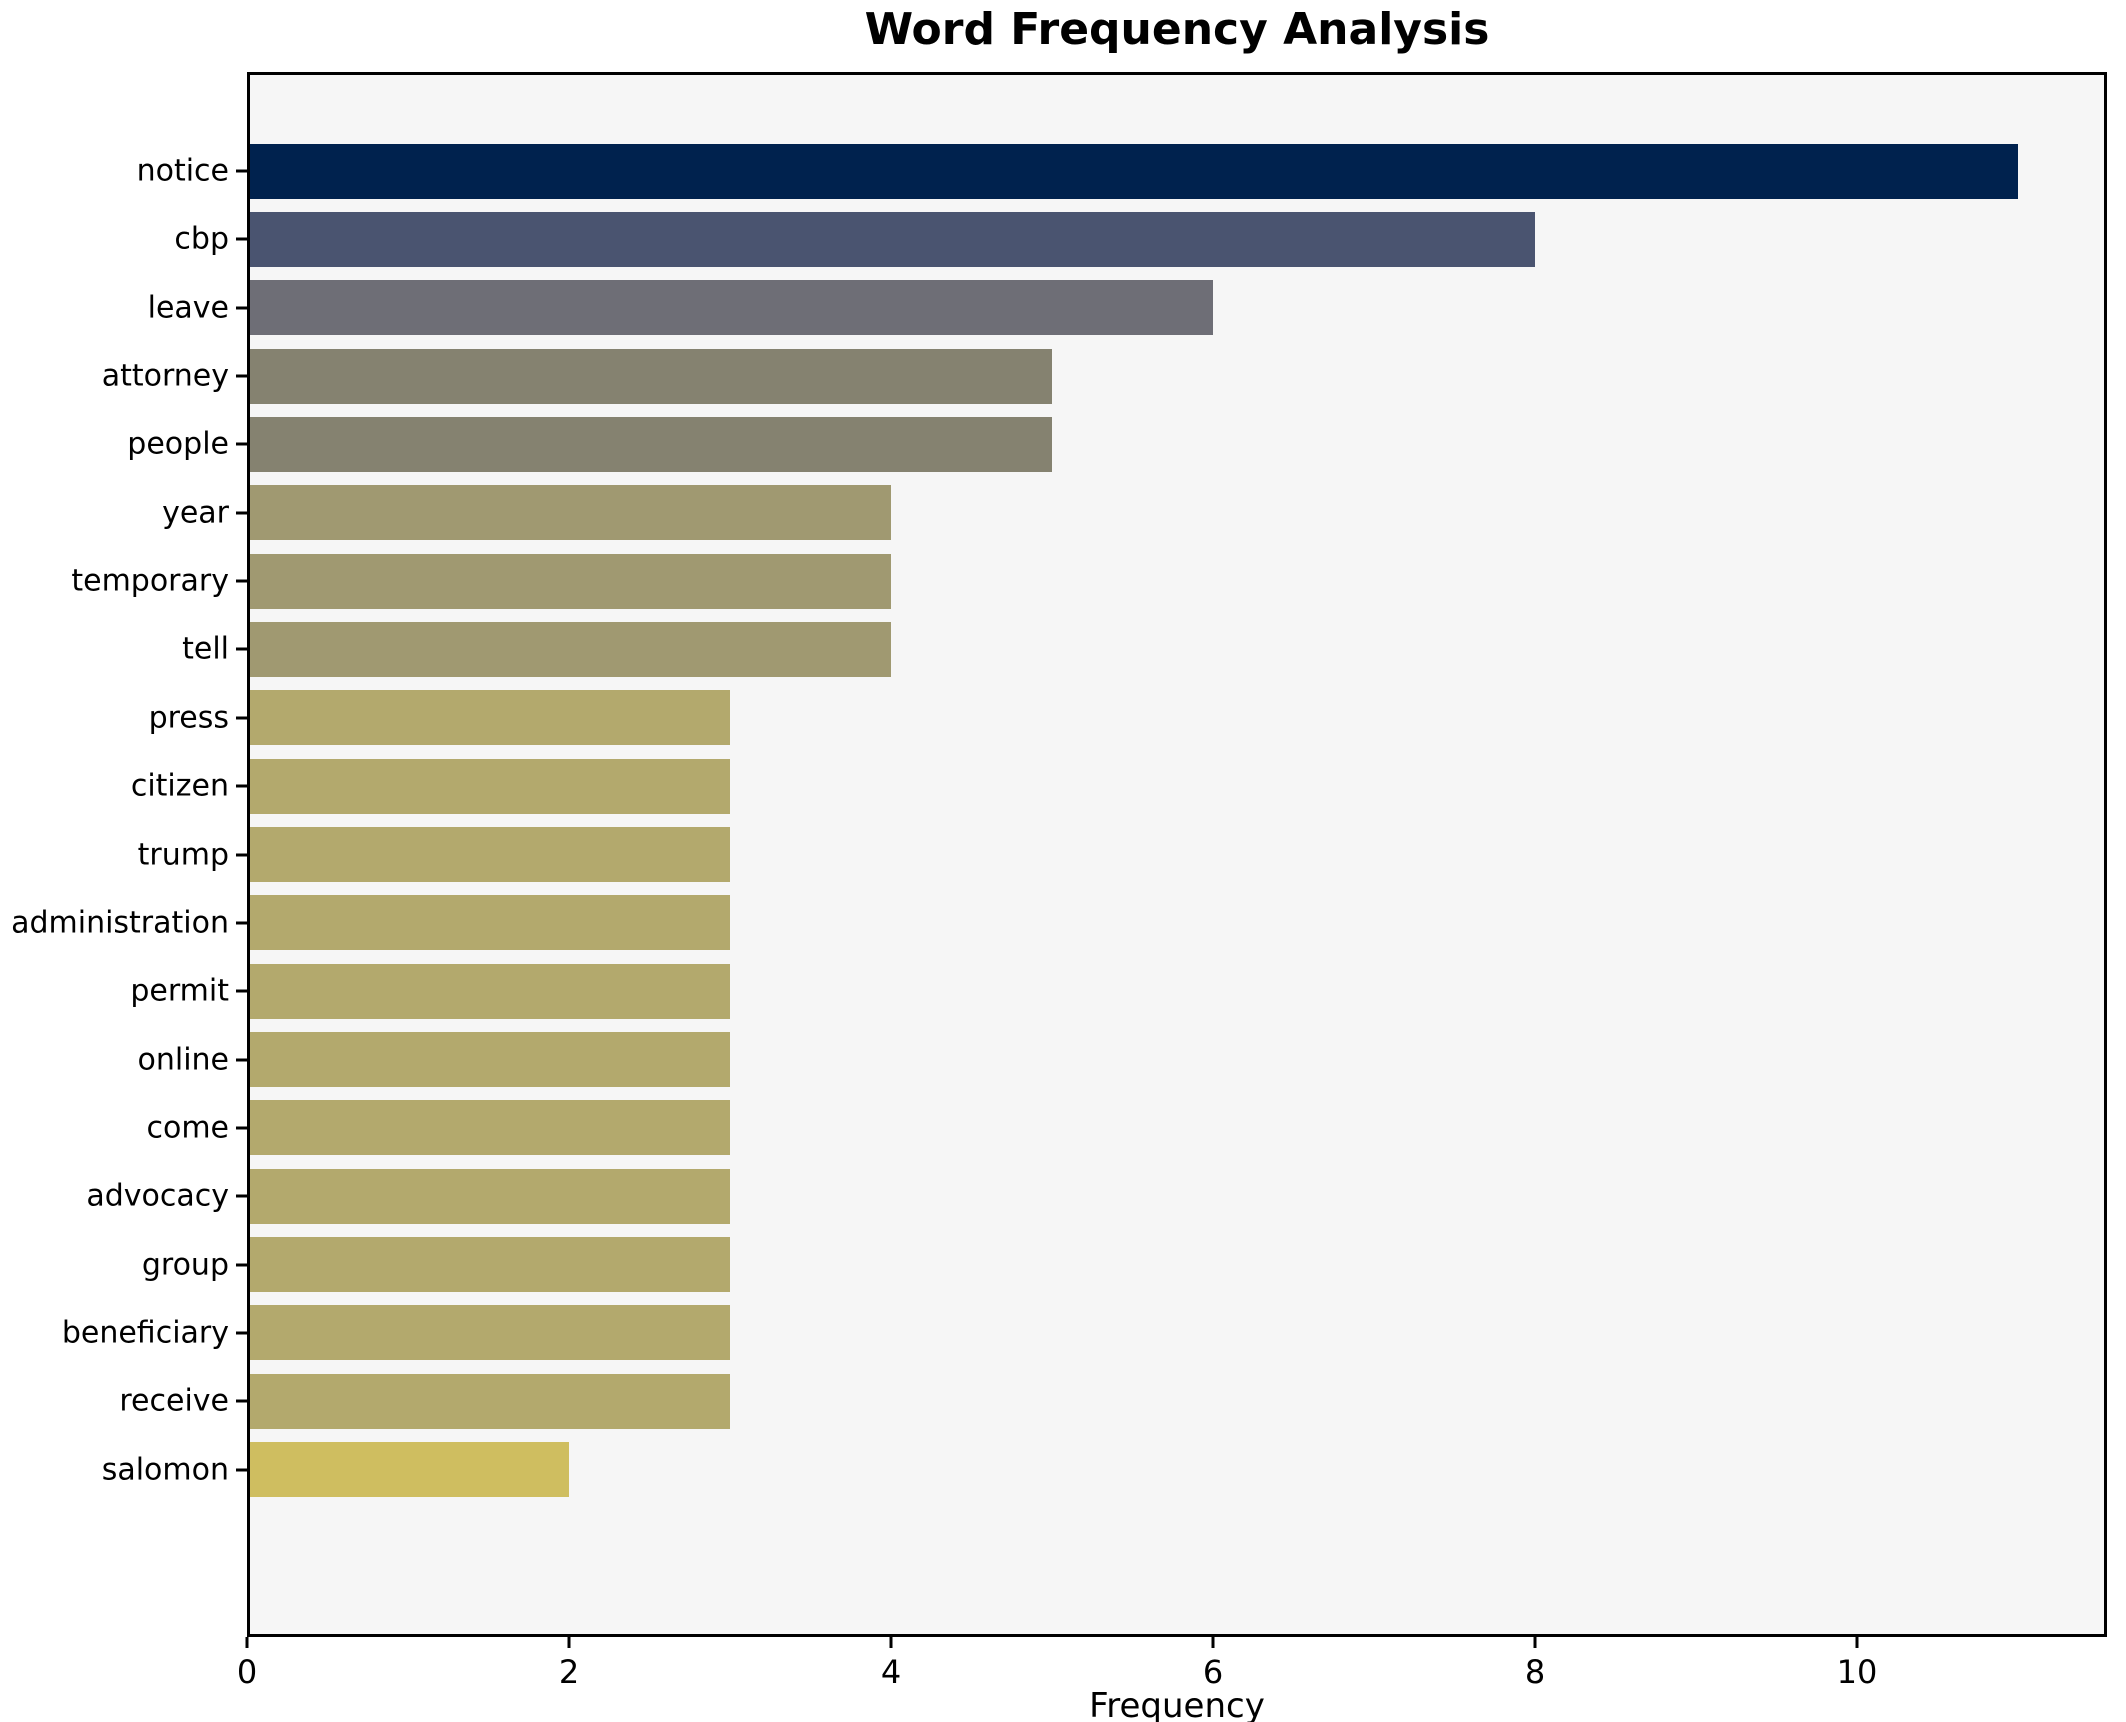  I want to click on y-tick-label-permit: permit, so click(179, 991).